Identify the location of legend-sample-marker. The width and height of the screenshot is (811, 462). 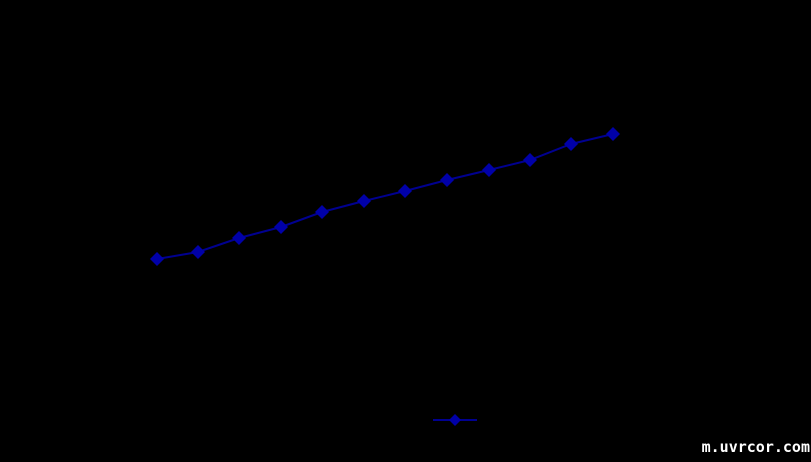
(455, 420).